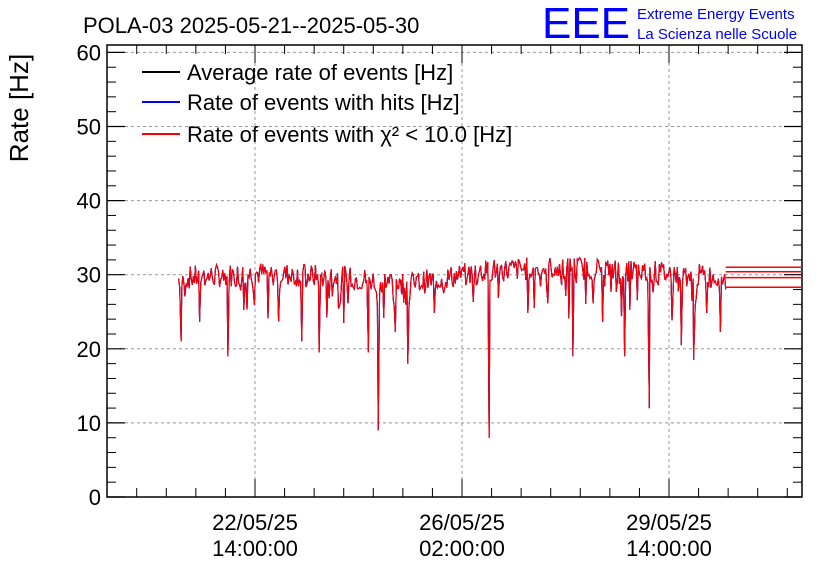  What do you see at coordinates (669, 522) in the screenshot?
I see `x-tick-label-date: 29/05/25` at bounding box center [669, 522].